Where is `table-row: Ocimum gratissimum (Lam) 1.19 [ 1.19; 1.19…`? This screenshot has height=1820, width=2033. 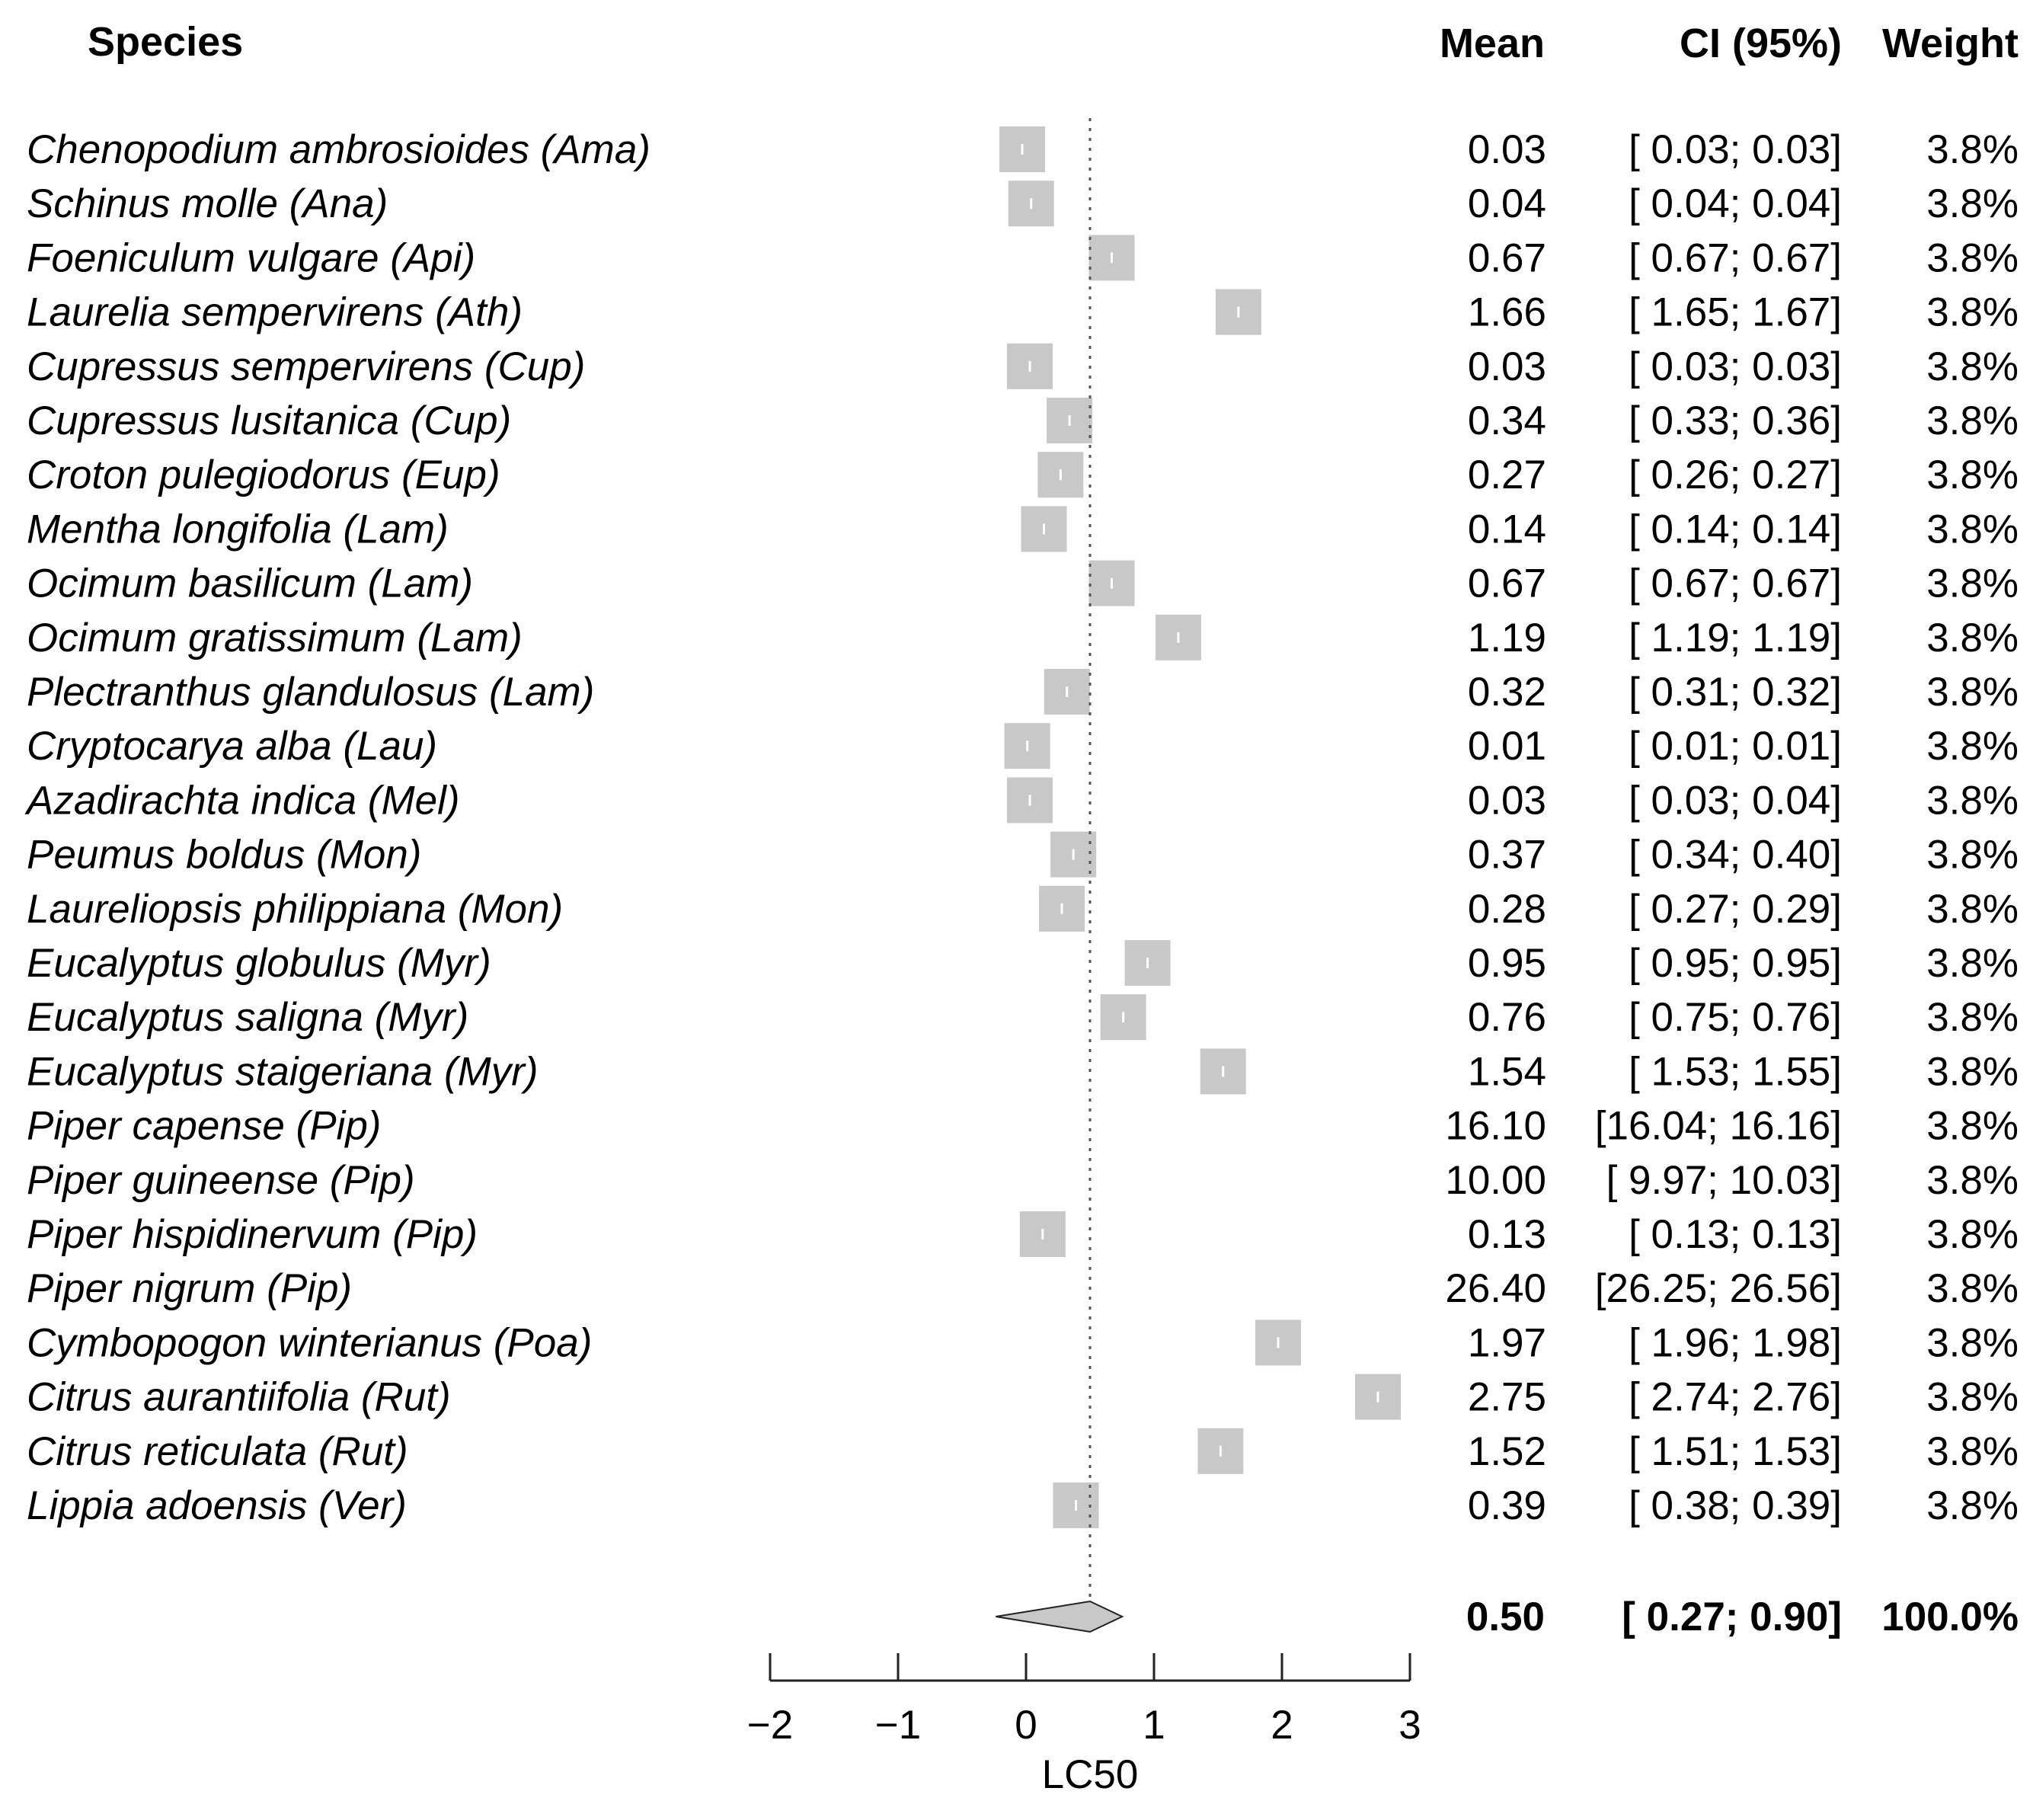 table-row: Ocimum gratissimum (Lam) 1.19 [ 1.19; 1.19… is located at coordinates (1023, 638).